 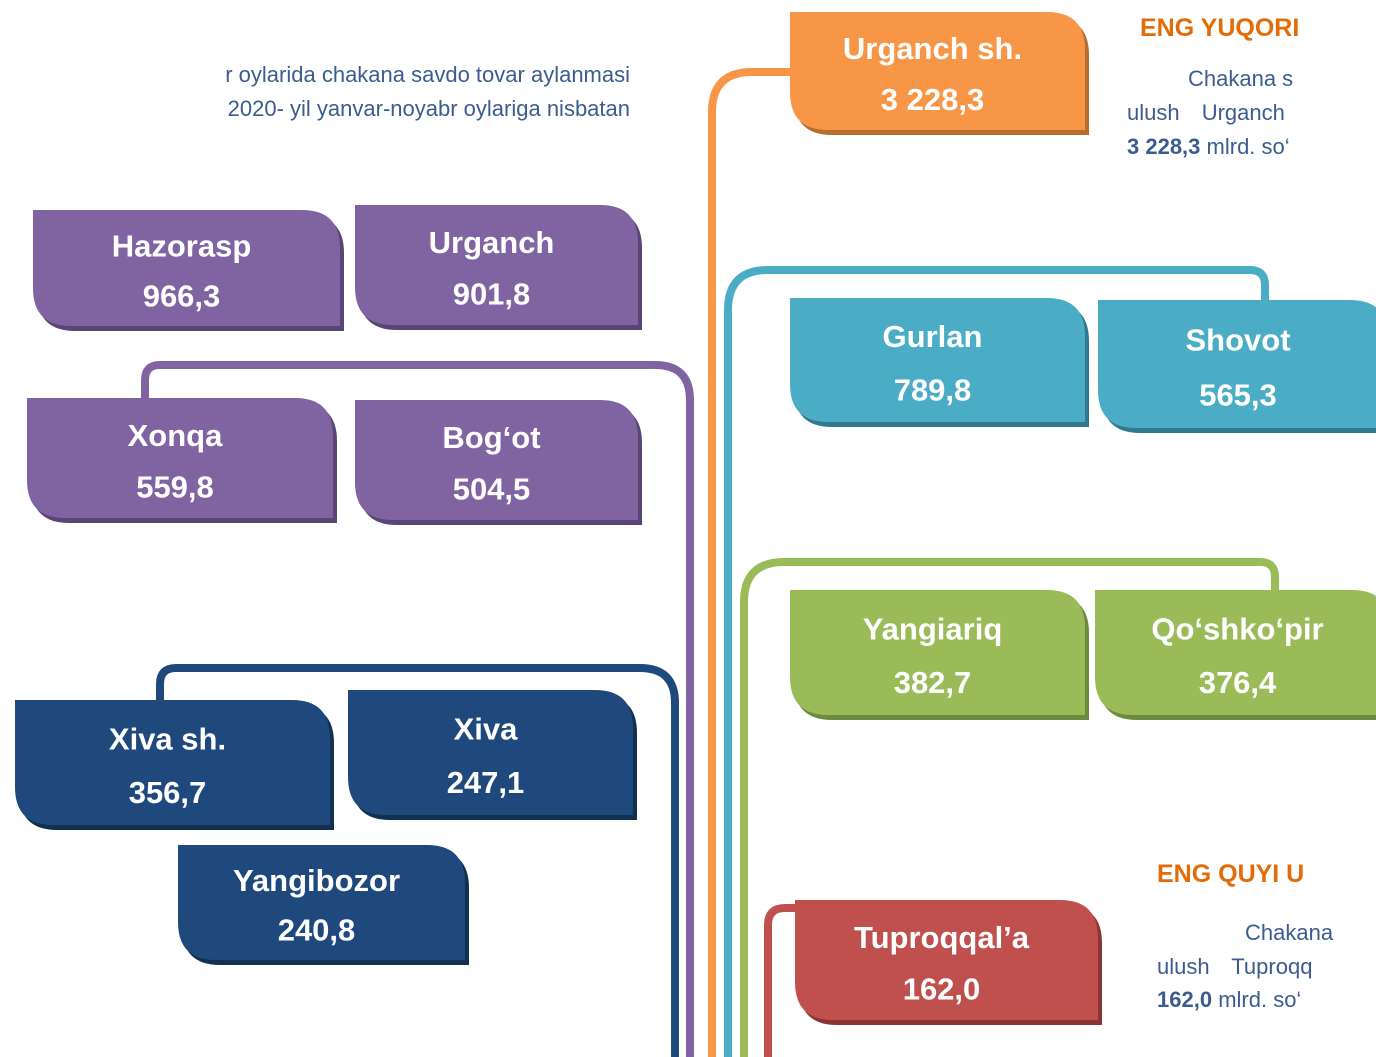 What do you see at coordinates (491, 437) in the screenshot?
I see `district-name: Bog‘ot` at bounding box center [491, 437].